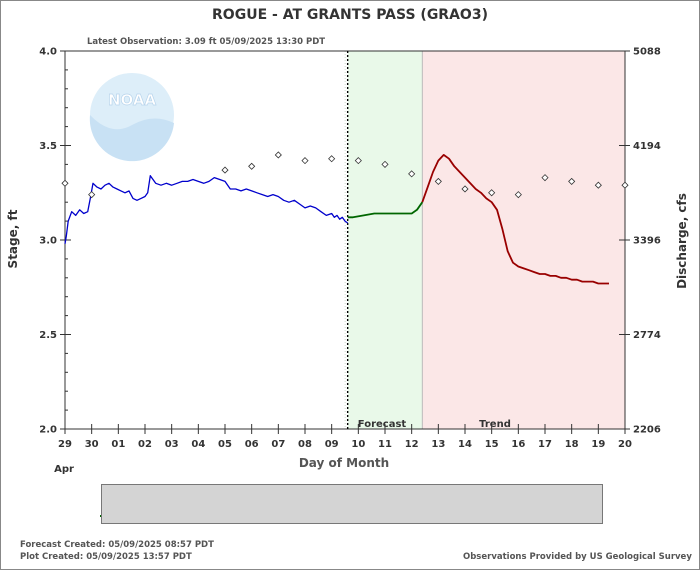  Describe the element at coordinates (225, 444) in the screenshot. I see `x-tick-label: 05` at that location.